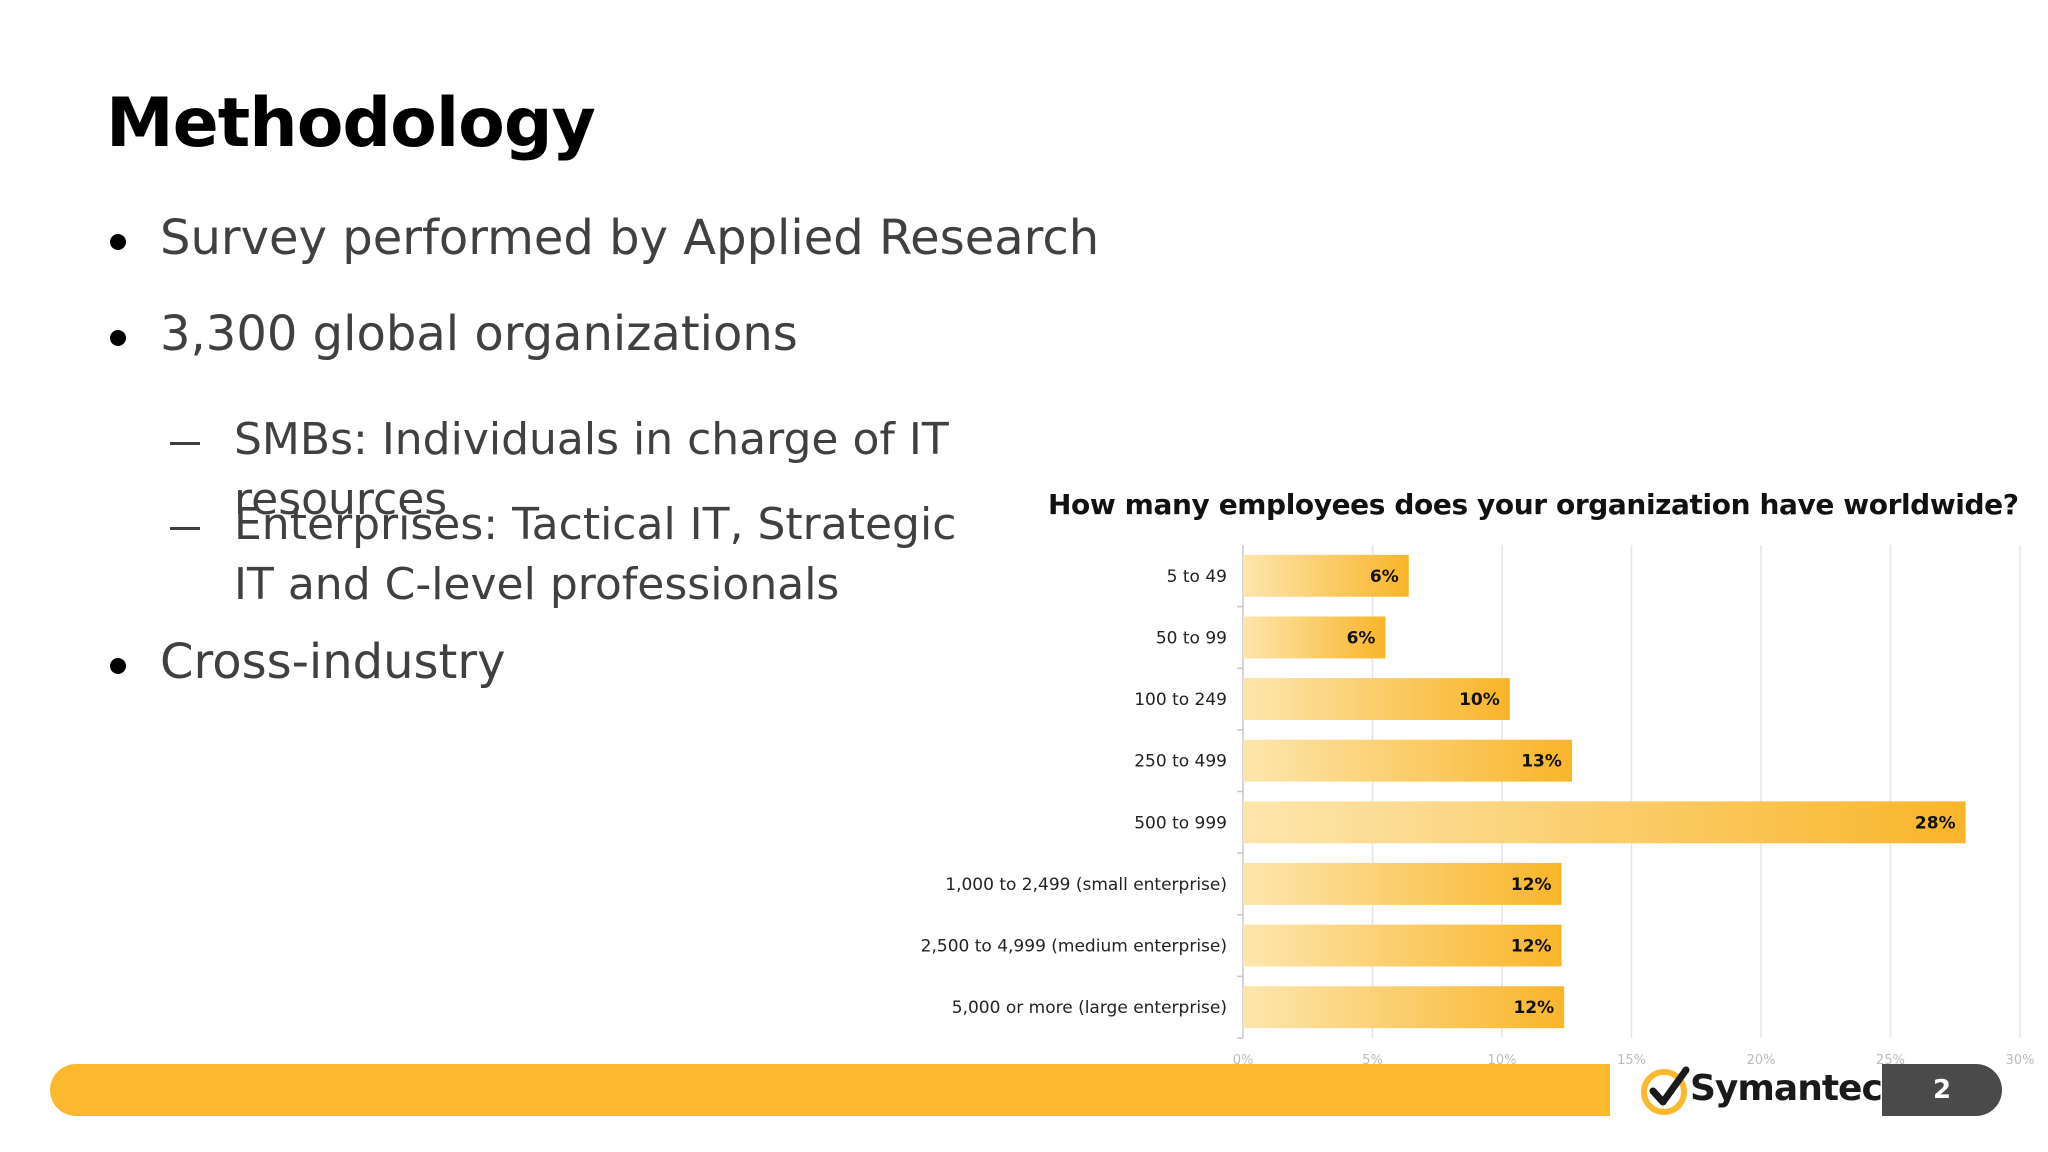 This screenshot has height=1152, width=2048. What do you see at coordinates (1074, 947) in the screenshot?
I see `category-label: 2,500 to 4,999 (medium enterprise)` at bounding box center [1074, 947].